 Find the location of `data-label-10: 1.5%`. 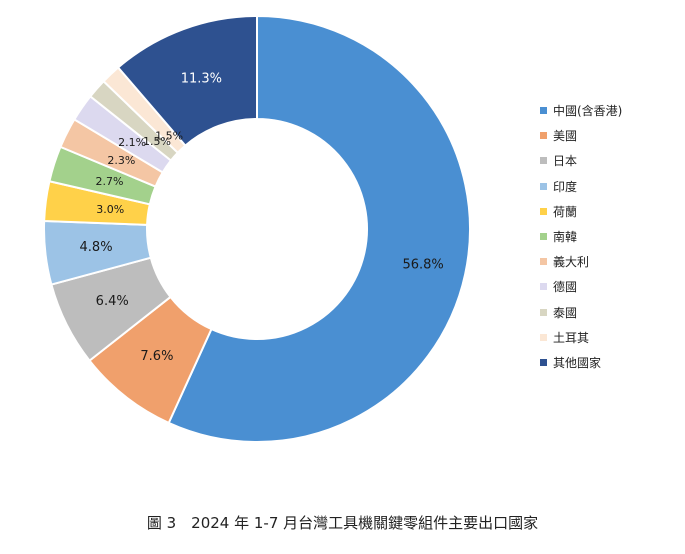

data-label-10: 1.5% is located at coordinates (169, 135).